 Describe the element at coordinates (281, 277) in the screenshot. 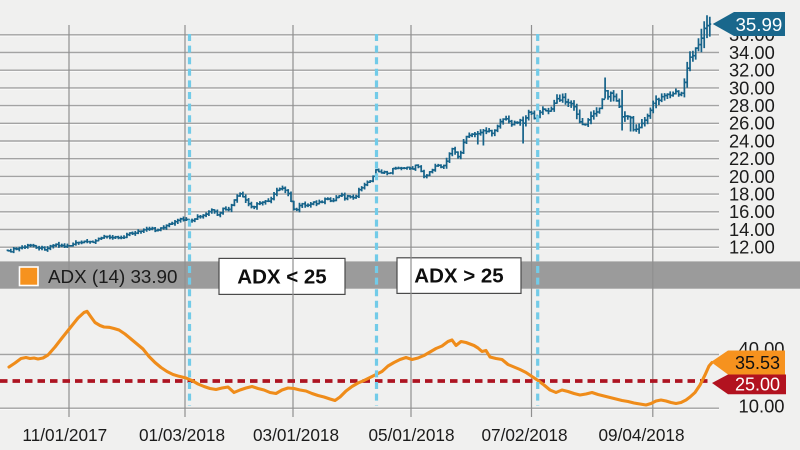

I see `svg-text: ADX < 25` at that location.